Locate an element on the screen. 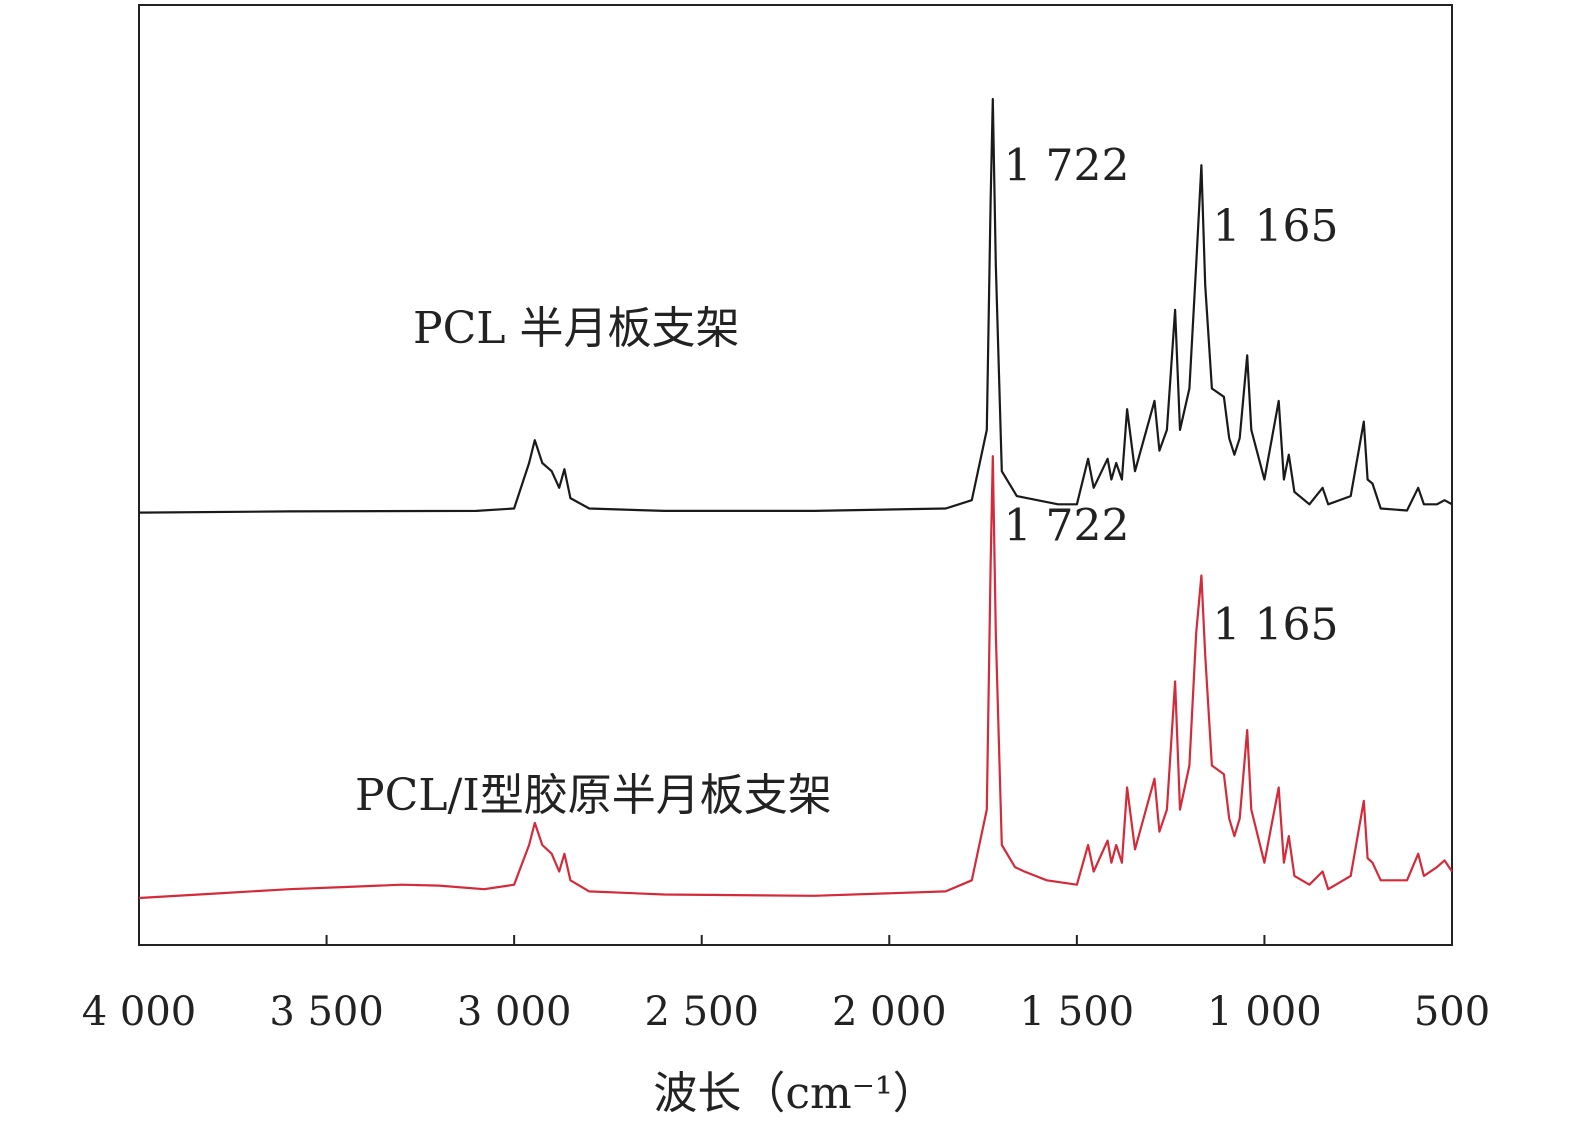 This screenshot has height=1136, width=1575. annotation-layer: 1 722 1 165 1 722 1 165 is located at coordinates (1171, 395).